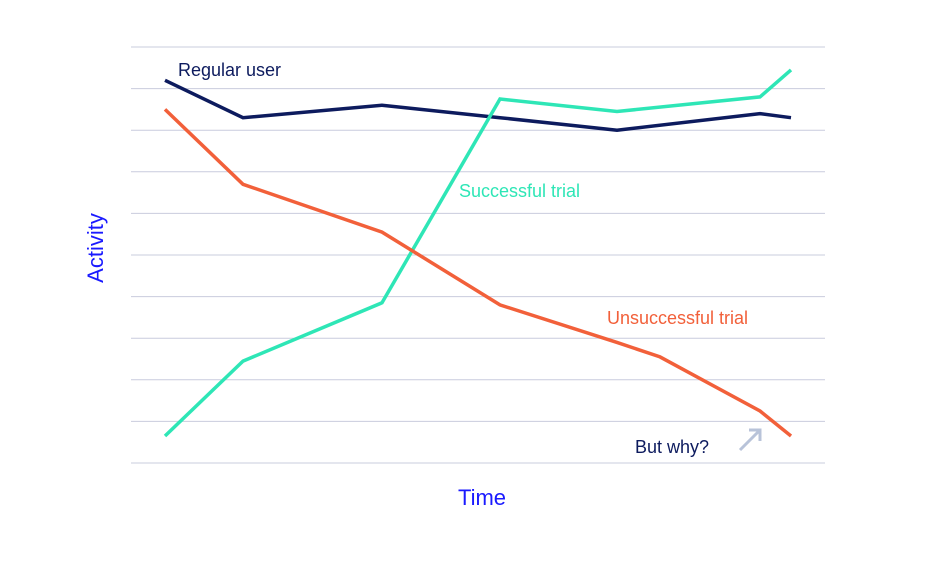  I want to click on arrow-shaft, so click(750, 440).